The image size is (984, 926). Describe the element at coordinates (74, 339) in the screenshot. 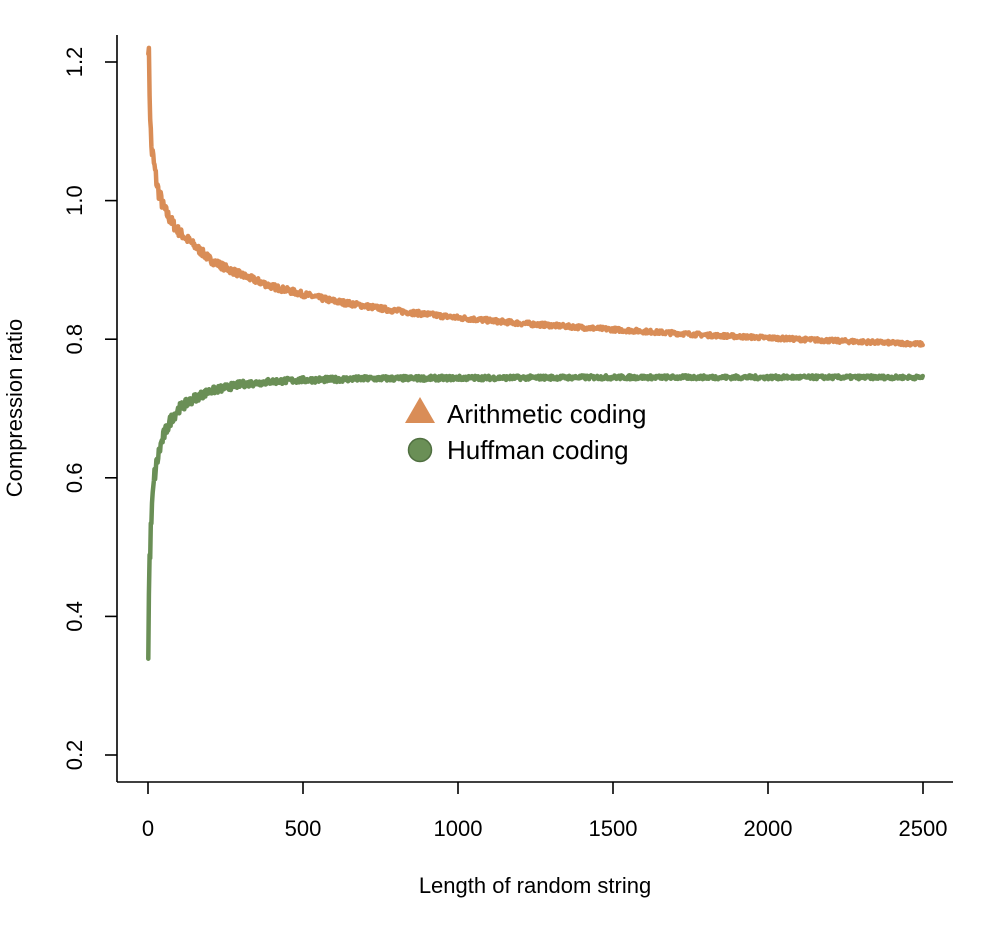

I see `y-tick-label: 0.8` at that location.